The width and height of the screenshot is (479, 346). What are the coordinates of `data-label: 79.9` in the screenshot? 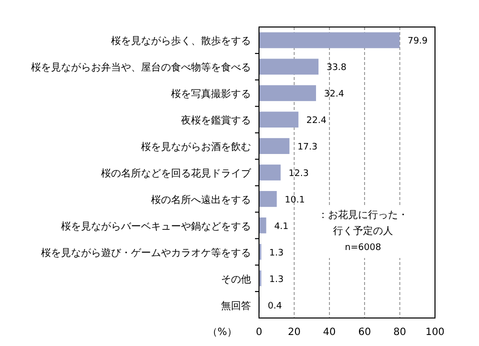 It's located at (418, 41).